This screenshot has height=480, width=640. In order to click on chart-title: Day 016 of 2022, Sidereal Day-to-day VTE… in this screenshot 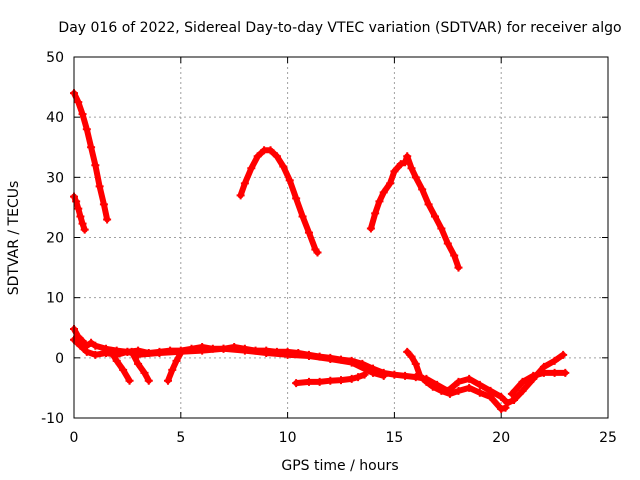, I will do `click(339, 28)`.